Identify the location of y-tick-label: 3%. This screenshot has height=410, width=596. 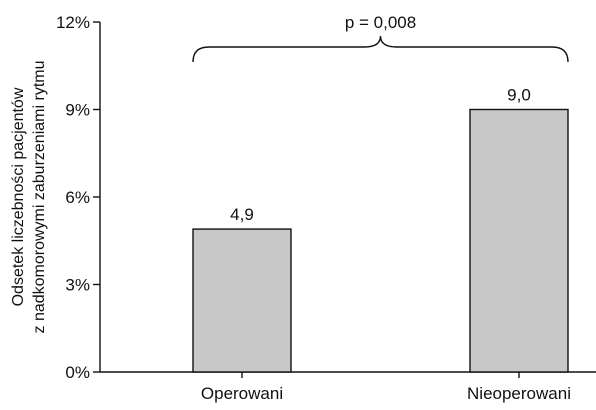
(77, 285).